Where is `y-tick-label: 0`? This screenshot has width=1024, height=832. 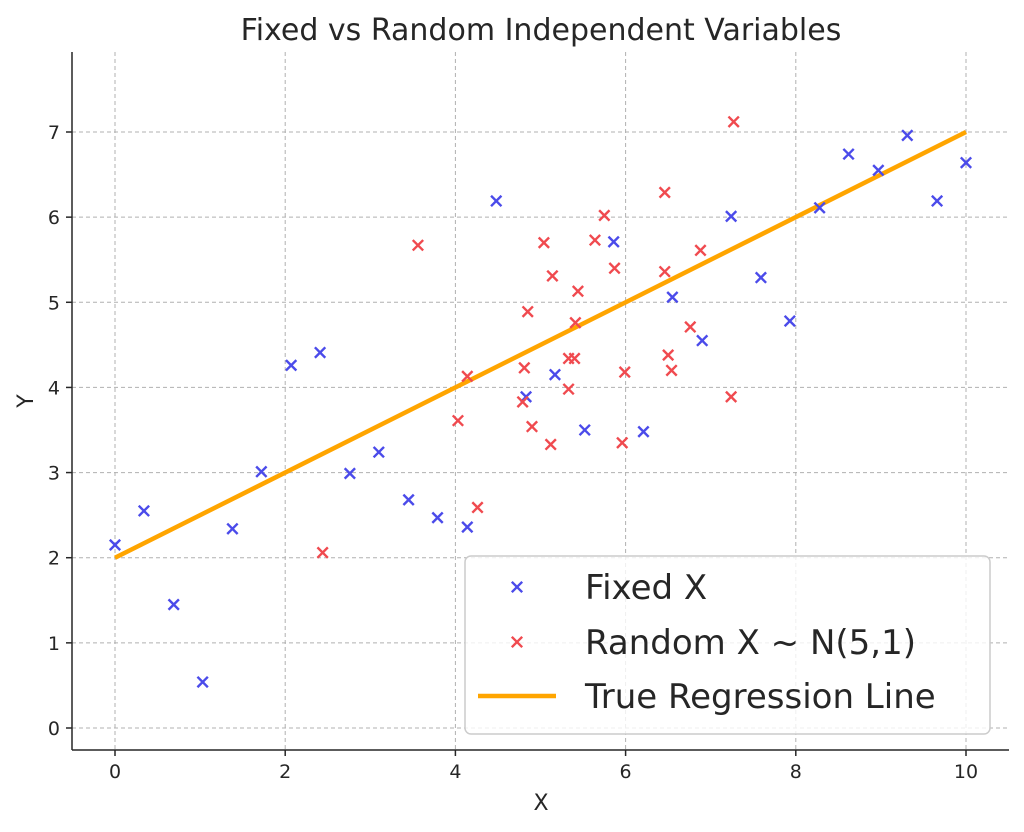
y-tick-label: 0 is located at coordinates (54, 729).